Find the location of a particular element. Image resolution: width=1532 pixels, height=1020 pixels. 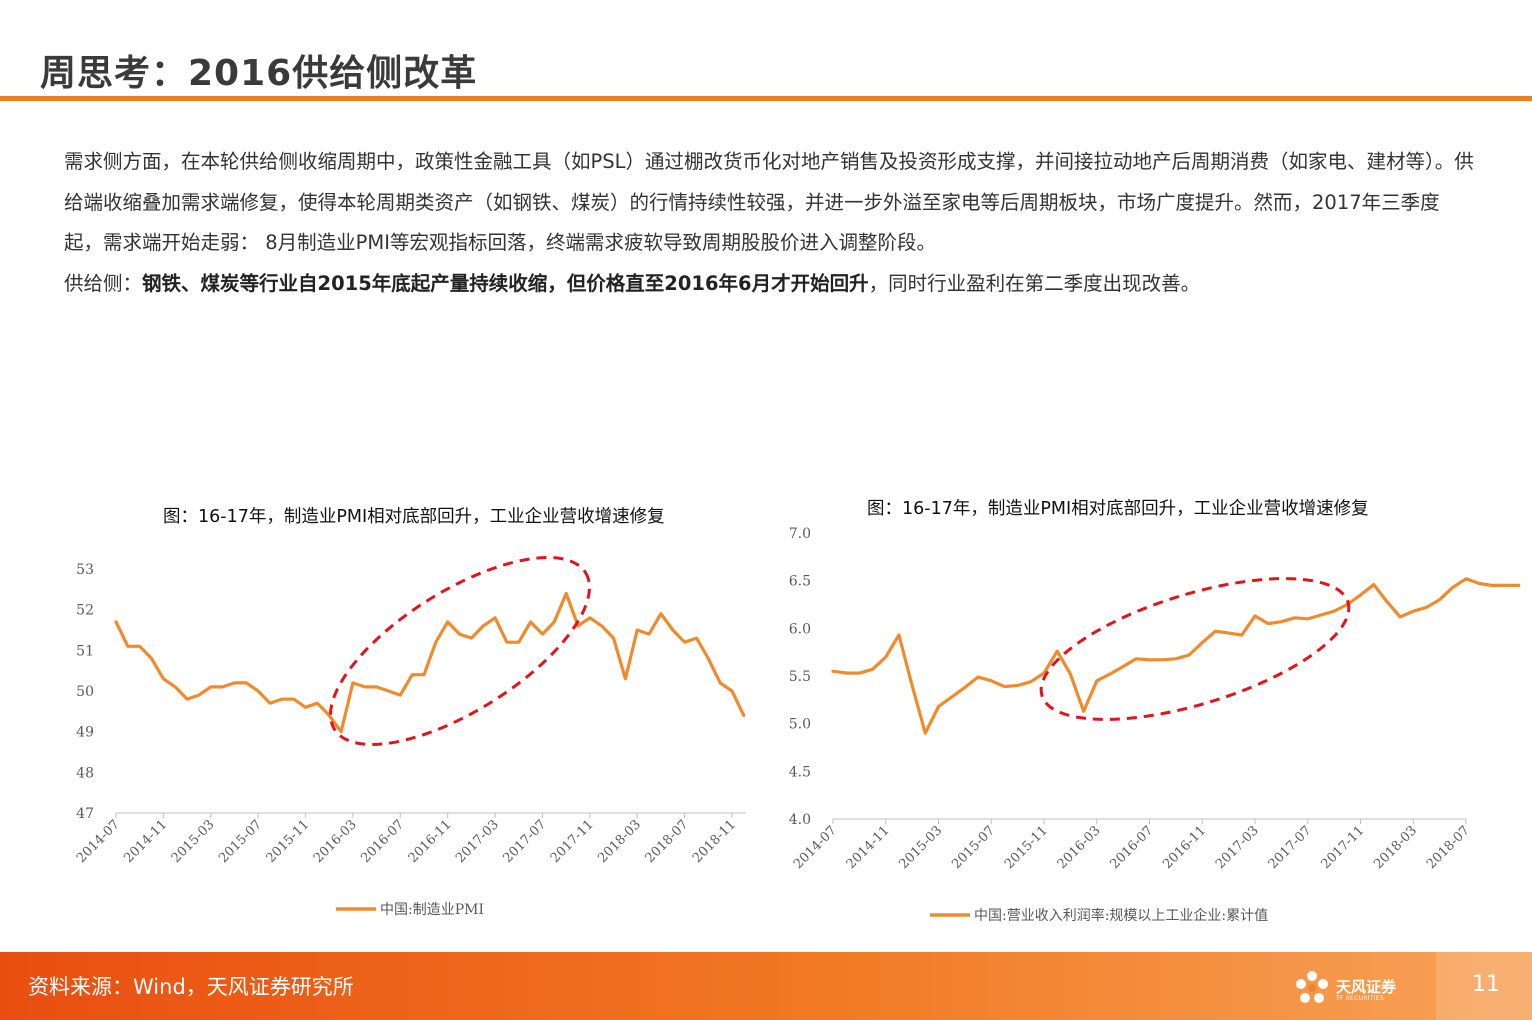

c1-y-tick-label: 49 is located at coordinates (85, 733).